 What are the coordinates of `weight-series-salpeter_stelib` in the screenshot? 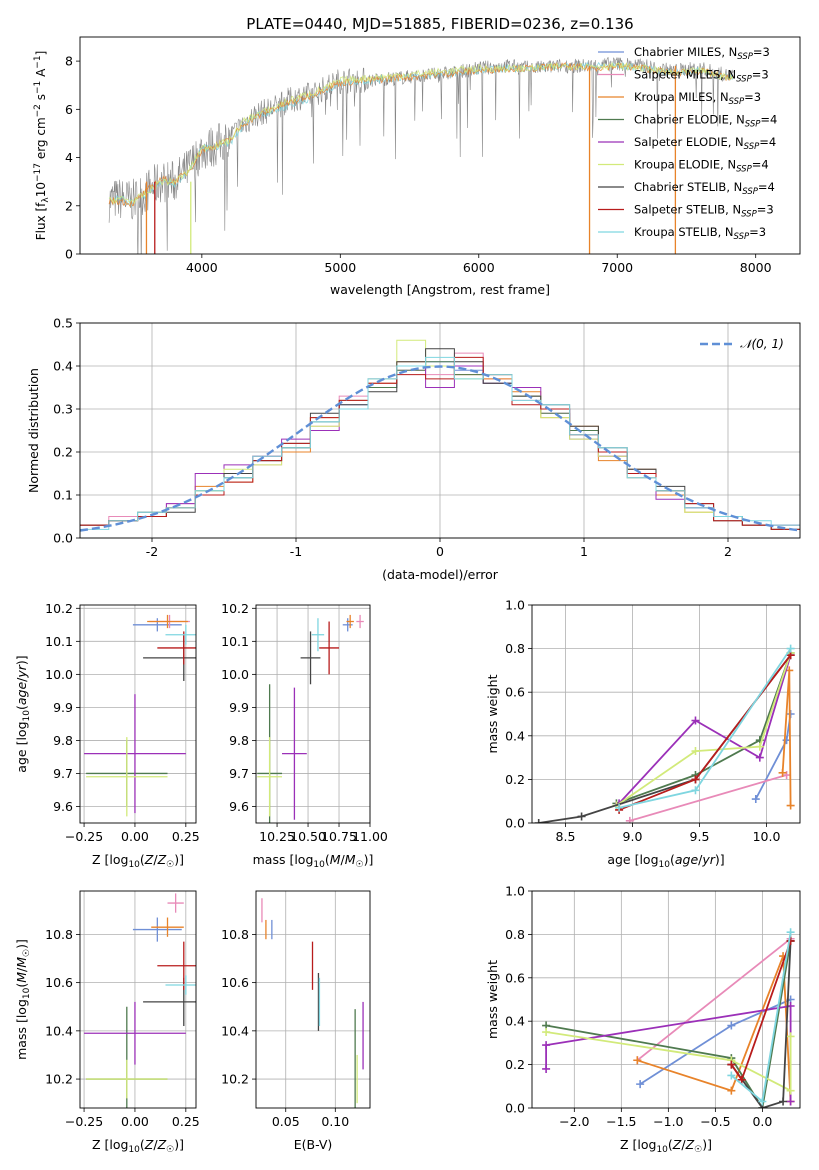 It's located at (761, 1010).